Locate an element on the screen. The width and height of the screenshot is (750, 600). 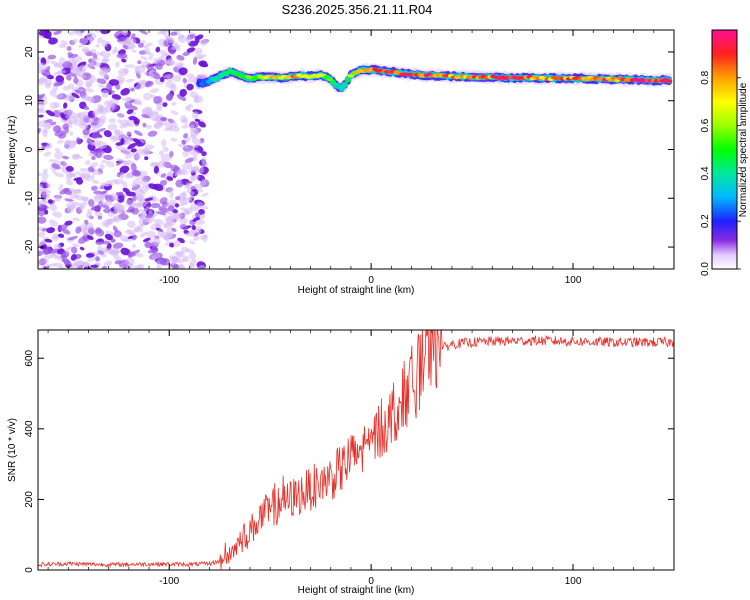
snr-y-axis-label: SNR (10 * v/v) is located at coordinates (12, 450).